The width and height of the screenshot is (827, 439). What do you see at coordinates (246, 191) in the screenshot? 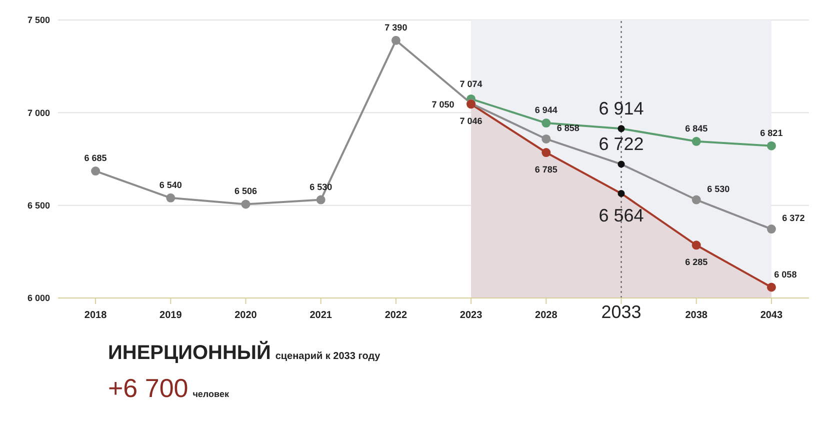
I see `data-label: 6 506` at bounding box center [246, 191].